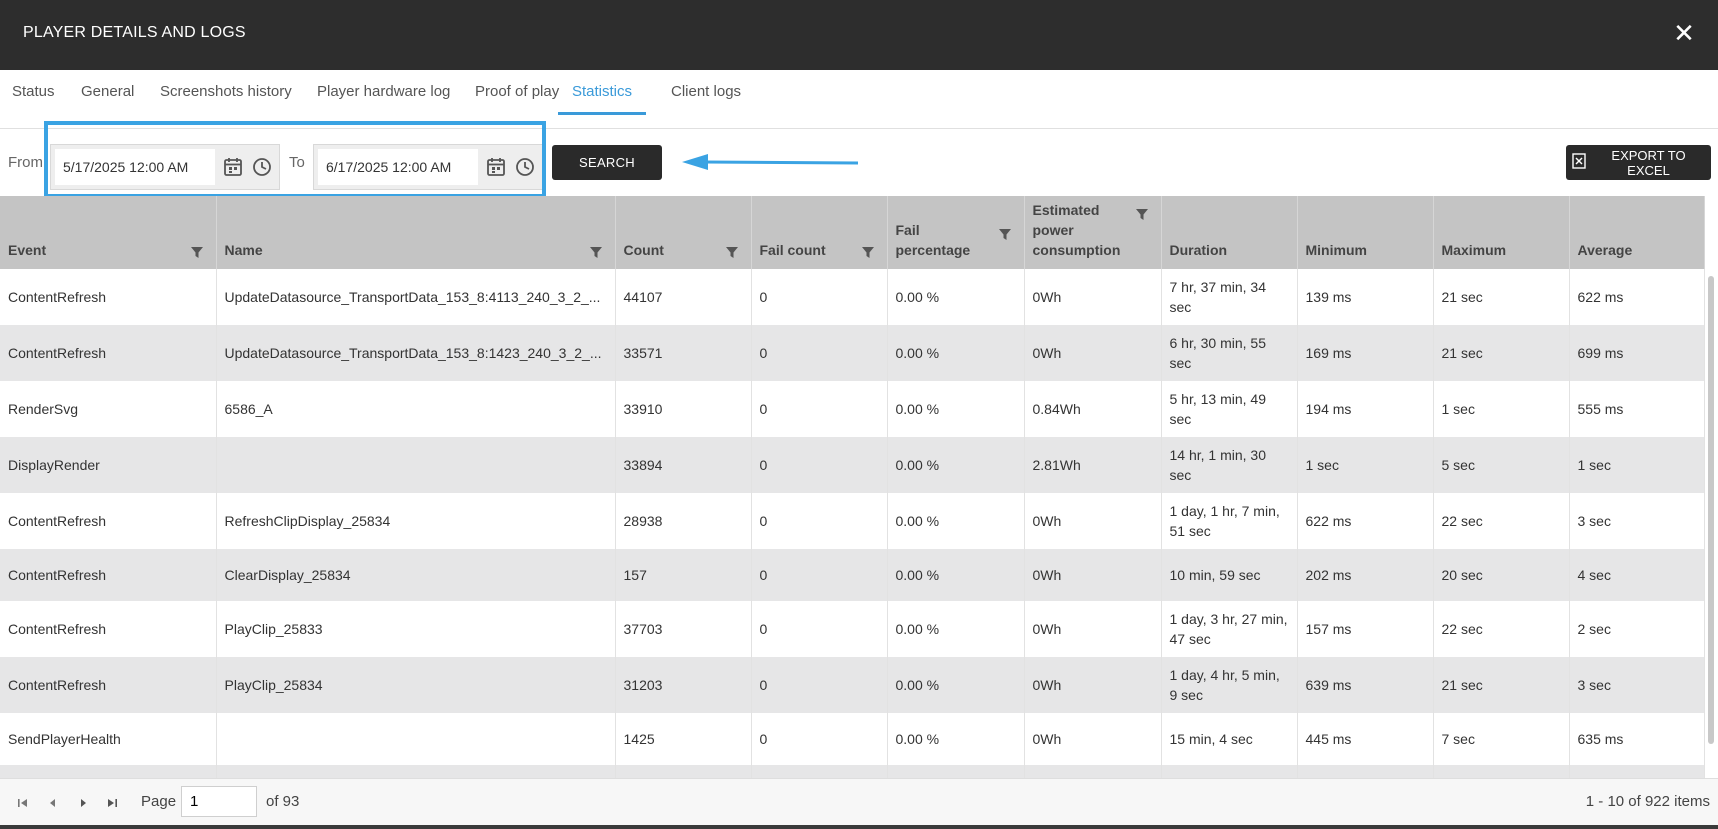 The width and height of the screenshot is (1718, 829). What do you see at coordinates (683, 629) in the screenshot?
I see `cell-count: 37703` at bounding box center [683, 629].